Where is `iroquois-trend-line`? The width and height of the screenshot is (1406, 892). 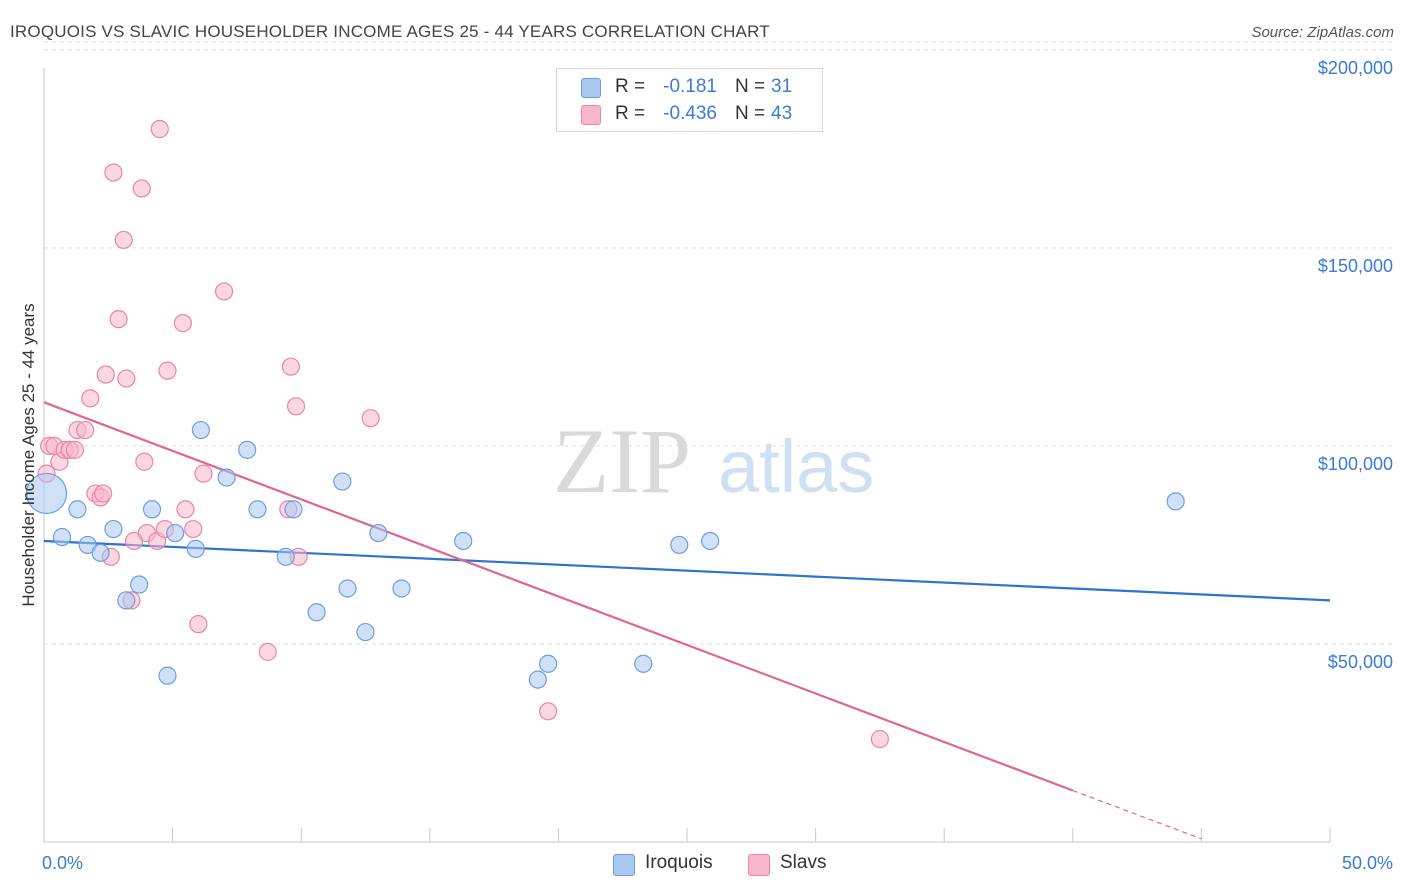
iroquois-trend-line is located at coordinates (687, 570).